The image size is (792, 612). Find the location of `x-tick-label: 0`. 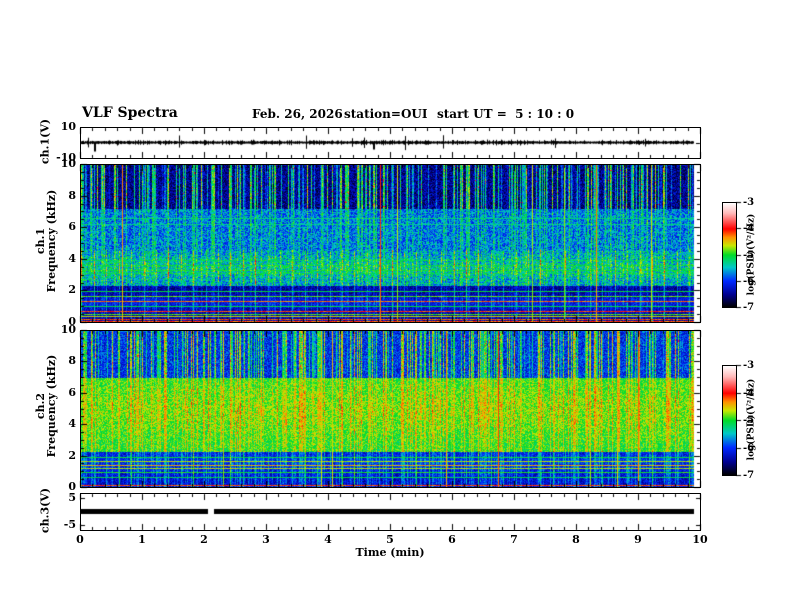

x-tick-label: 0 is located at coordinates (80, 539).